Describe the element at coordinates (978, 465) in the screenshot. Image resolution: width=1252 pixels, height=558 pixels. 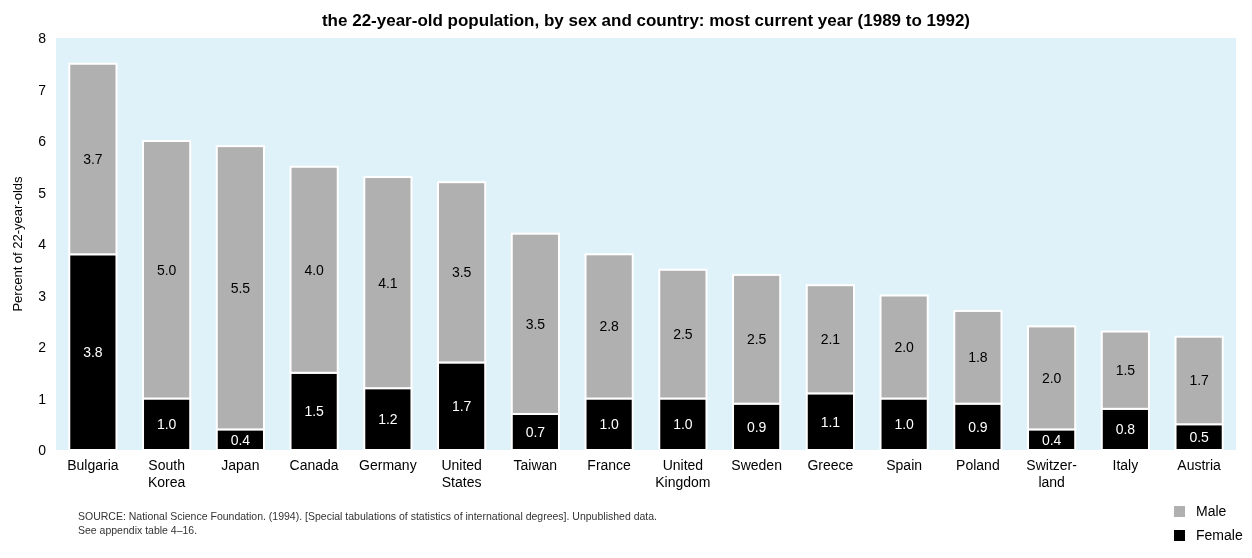
I see `x-tick-label: Poland` at that location.